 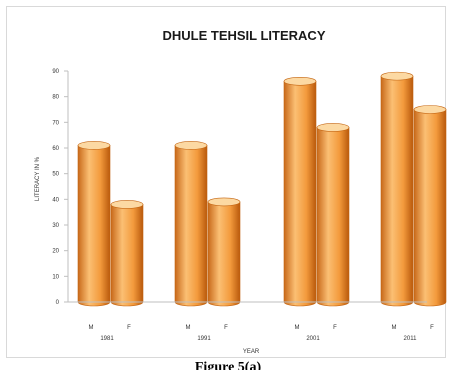 I want to click on bar-1991-F, so click(x=224, y=252).